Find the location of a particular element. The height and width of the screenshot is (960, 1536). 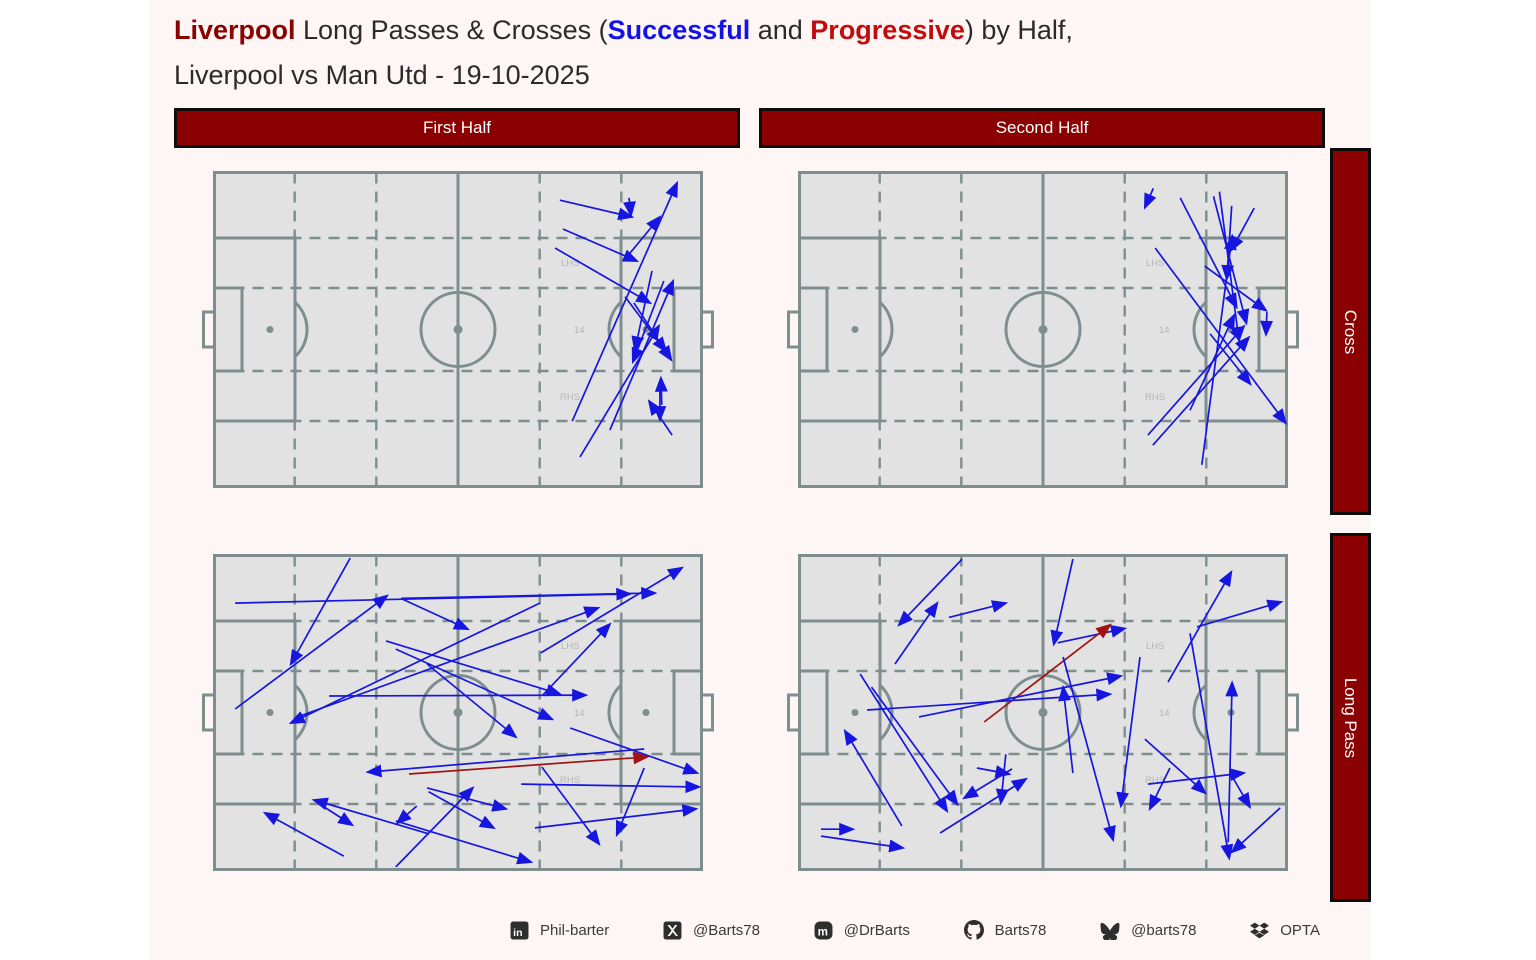

footer-github-handle: Barts78 is located at coordinates (1020, 930).